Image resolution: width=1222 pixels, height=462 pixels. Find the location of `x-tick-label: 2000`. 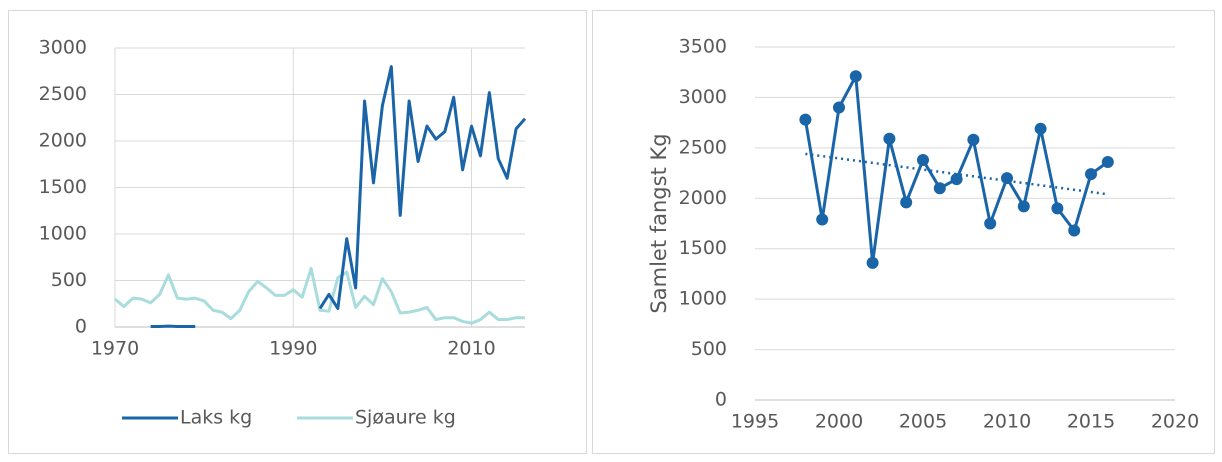

x-tick-label: 2000 is located at coordinates (839, 422).